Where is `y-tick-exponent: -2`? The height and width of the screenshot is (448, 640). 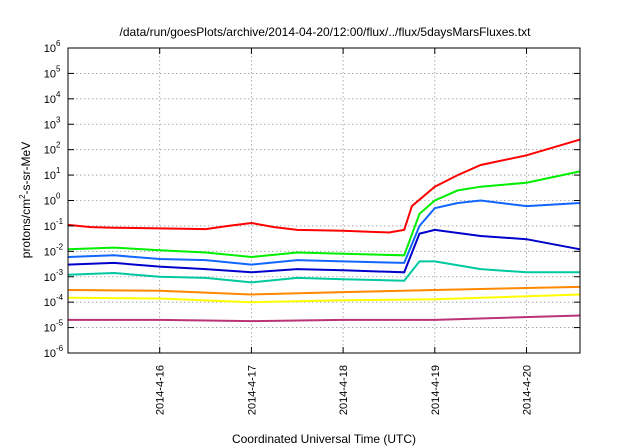 y-tick-exponent: -2 is located at coordinates (60, 246).